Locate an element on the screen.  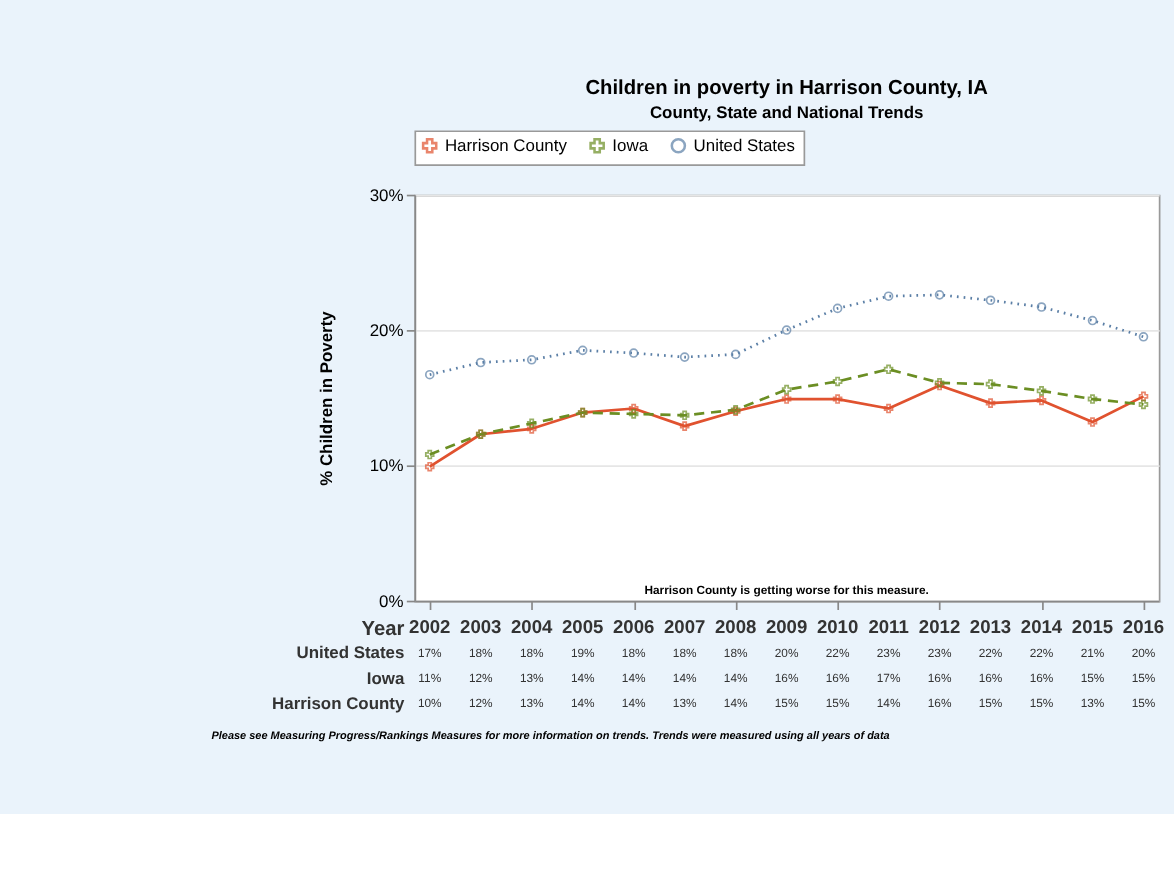
x-tick-label: 2005 is located at coordinates (583, 626).